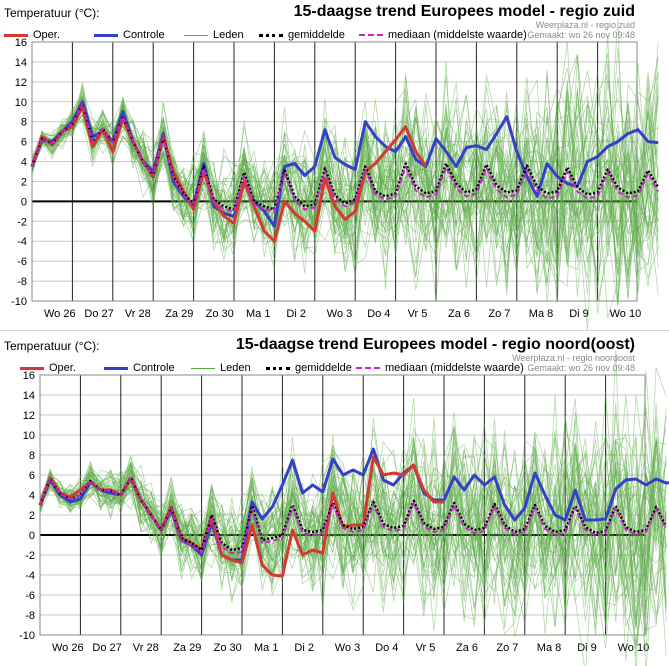 The image size is (669, 666). What do you see at coordinates (418, 314) in the screenshot?
I see `x-tick-label: Vr 5` at bounding box center [418, 314].